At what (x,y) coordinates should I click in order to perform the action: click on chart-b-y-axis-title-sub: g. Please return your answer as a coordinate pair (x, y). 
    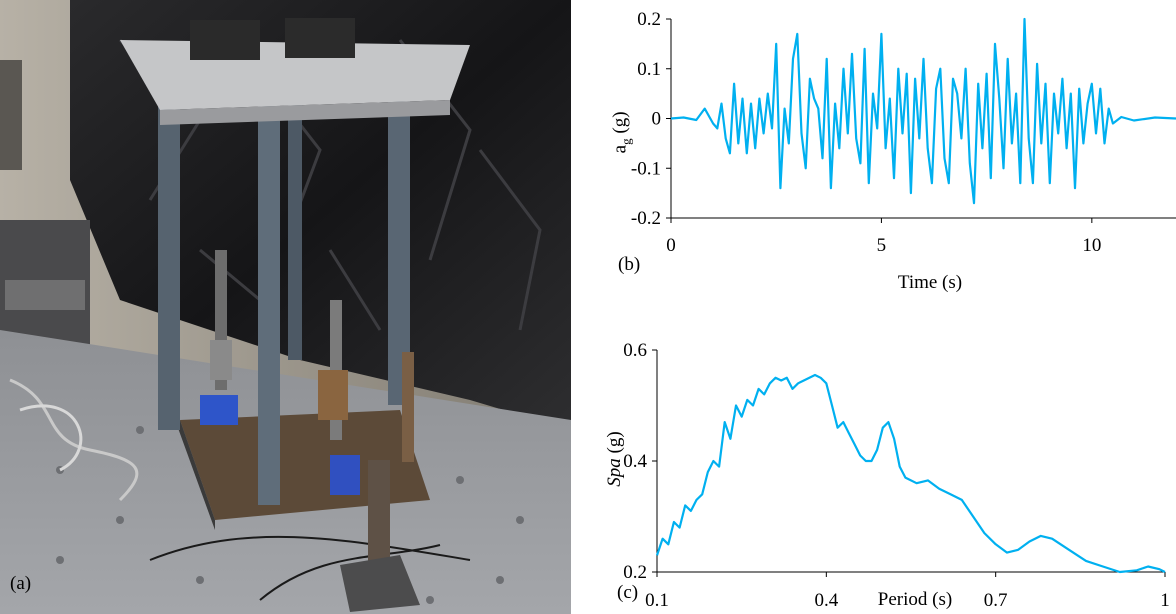
    Looking at the image, I should click on (626, 141).